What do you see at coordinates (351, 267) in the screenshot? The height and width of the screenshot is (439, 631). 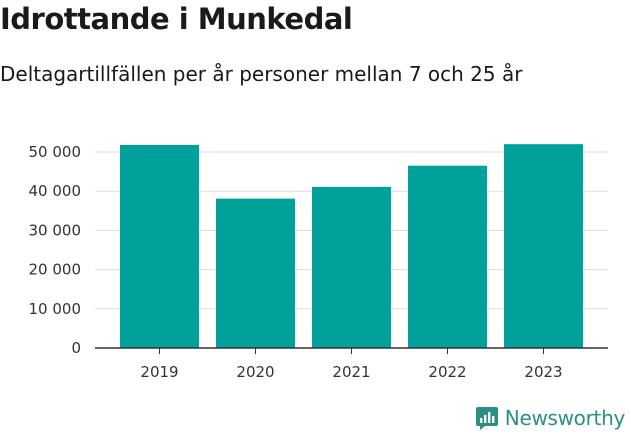 I see `bar-2021` at bounding box center [351, 267].